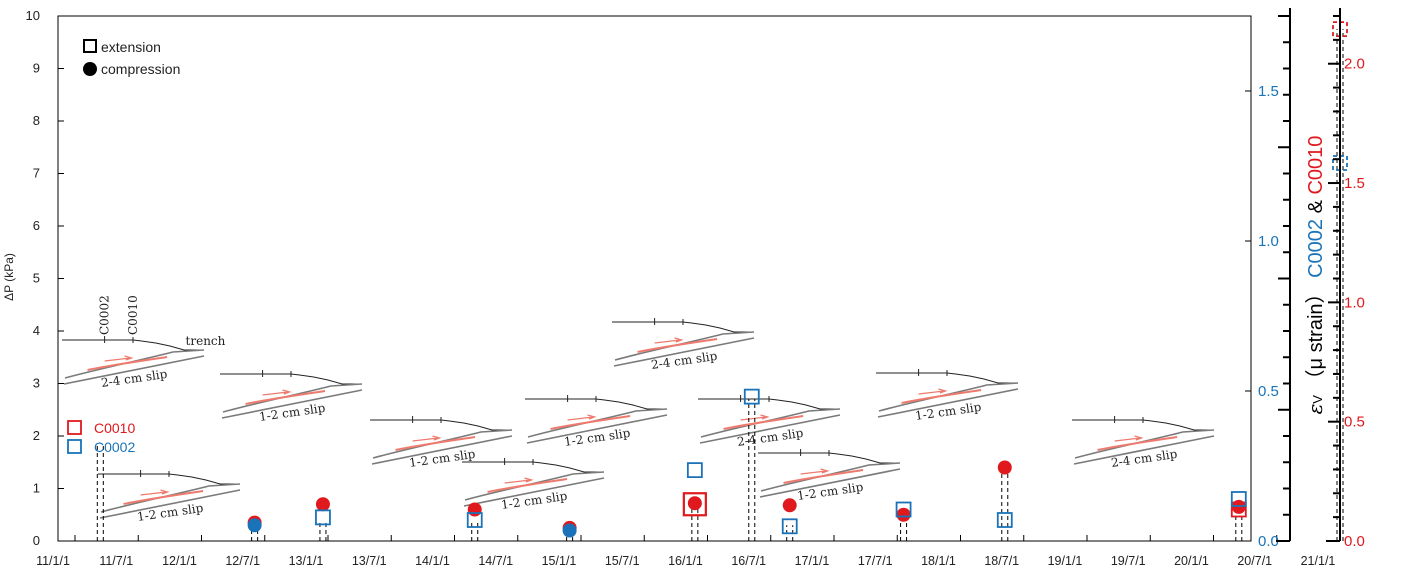  I want to click on c0002-axis-tick-label: 1.0, so click(1268, 241).